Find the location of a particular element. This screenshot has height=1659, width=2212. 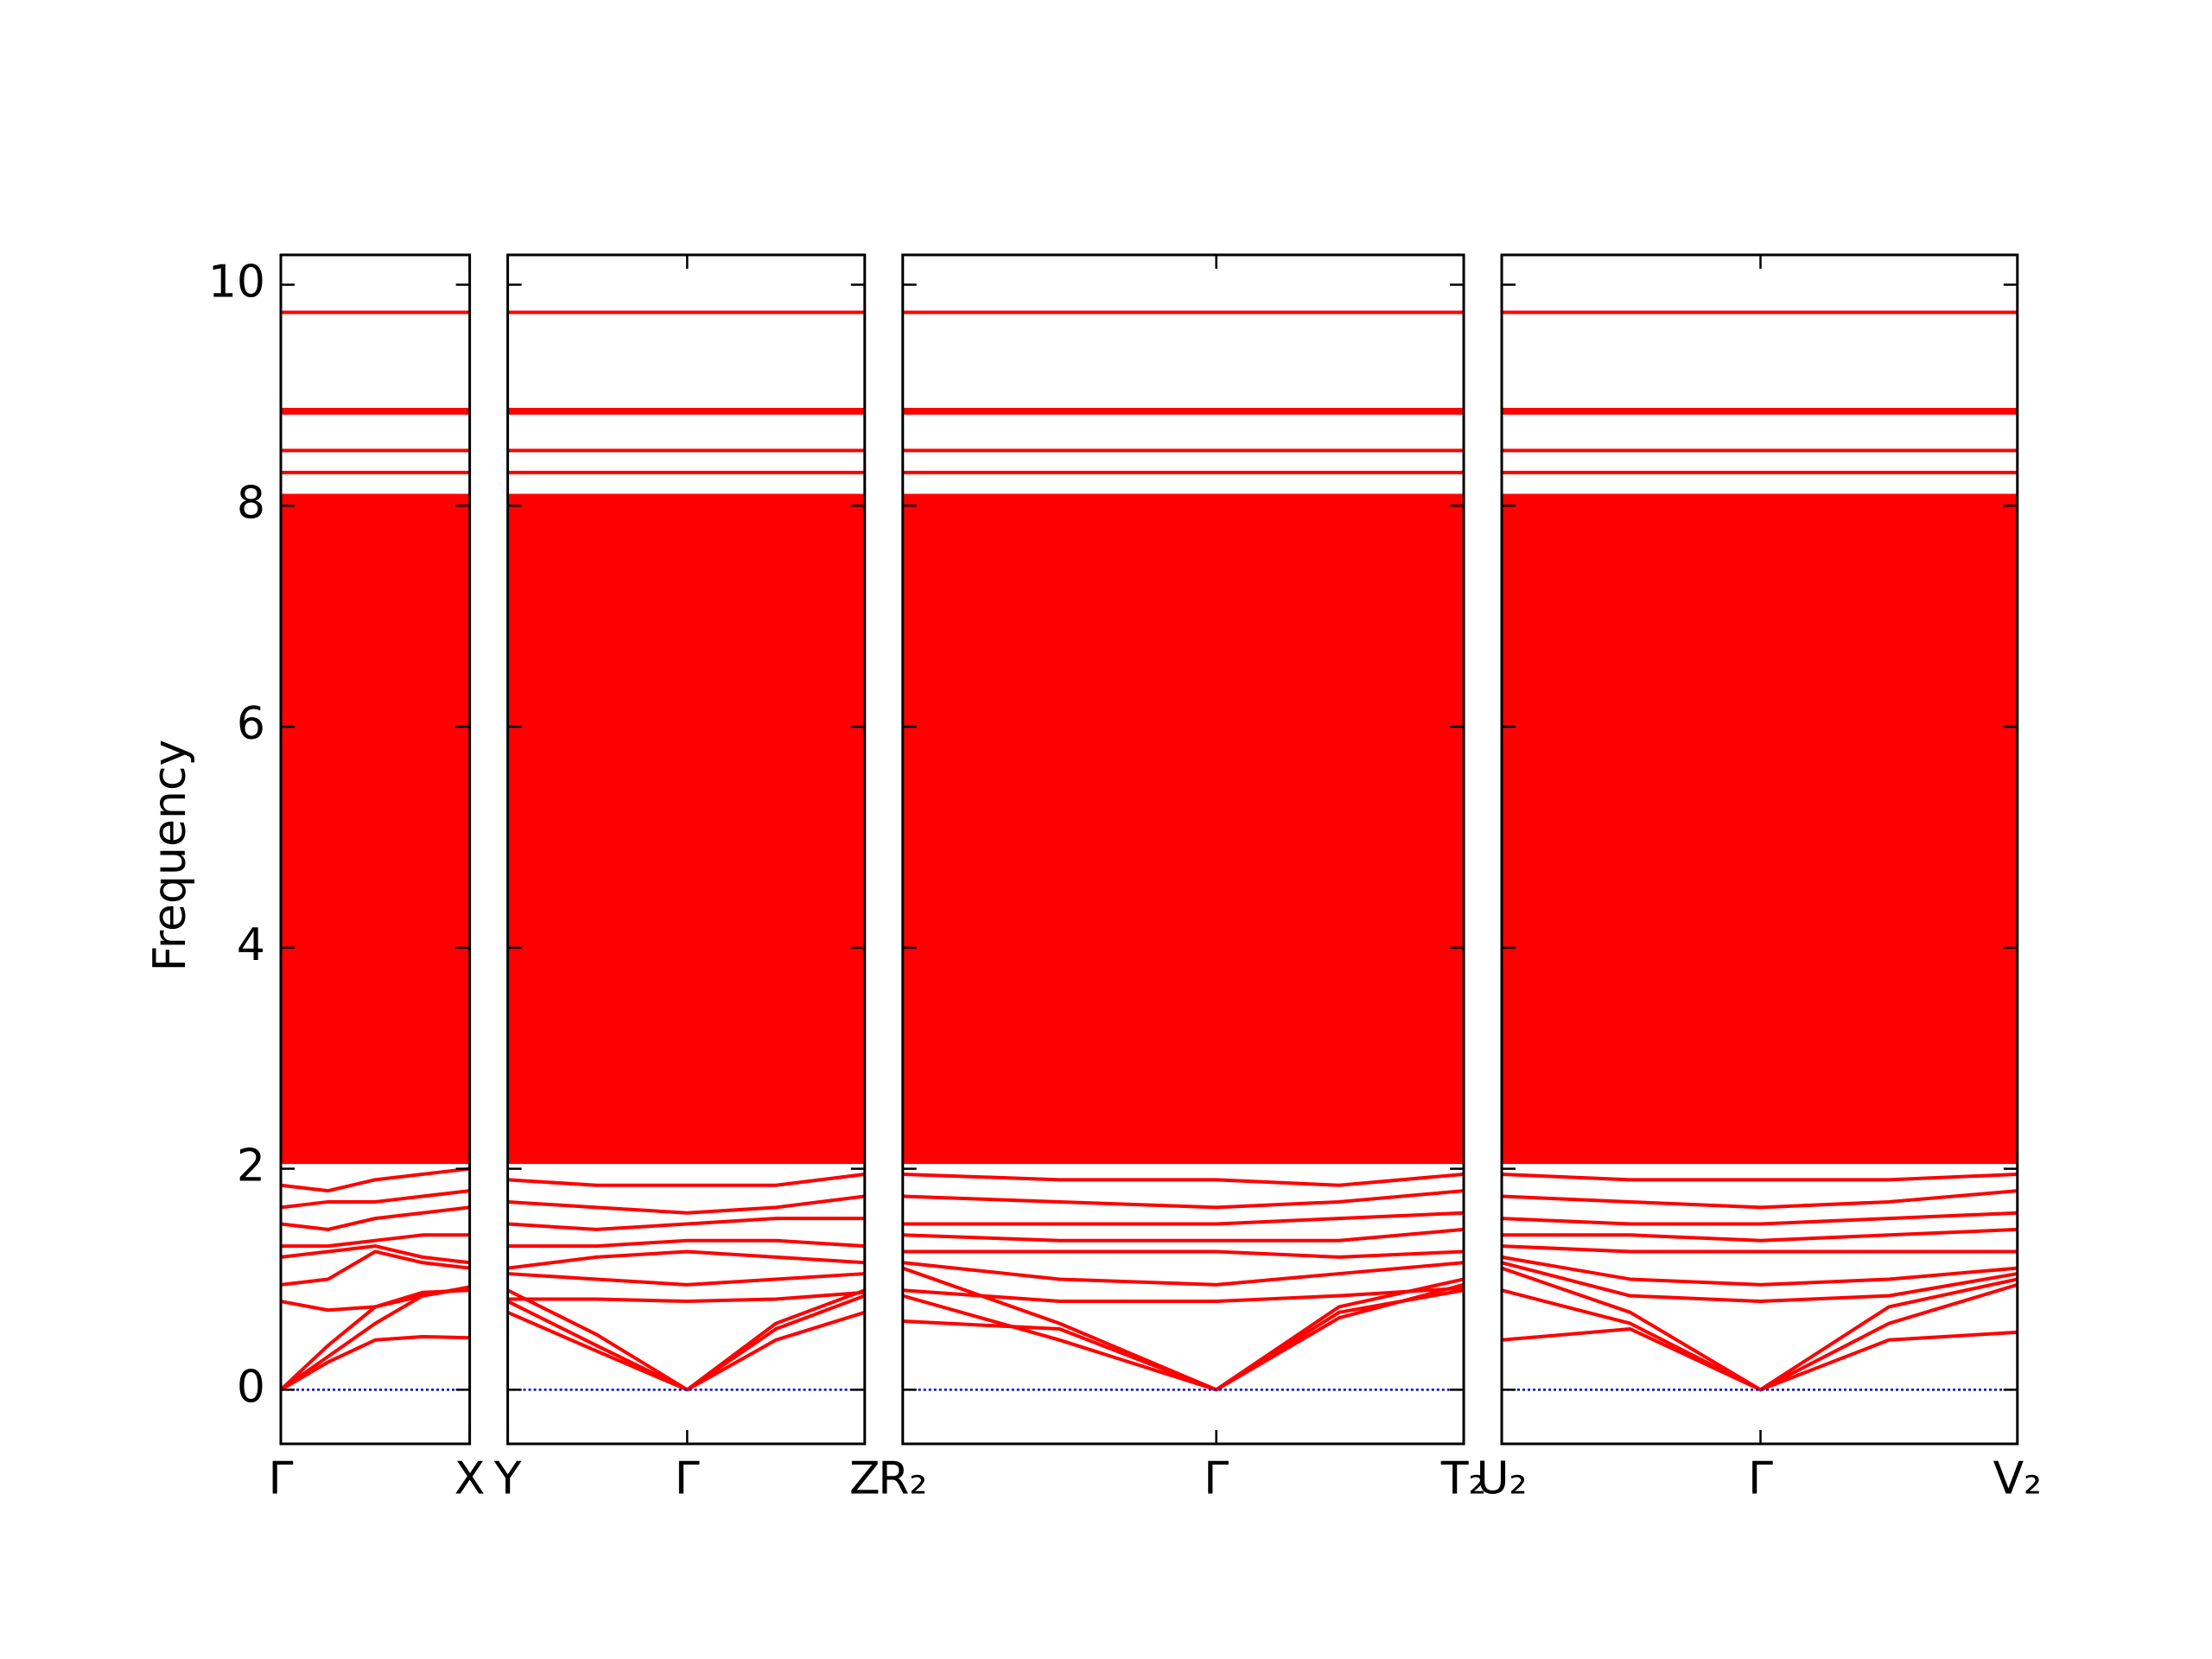

x-tick-label: Y is located at coordinates (507, 1479).